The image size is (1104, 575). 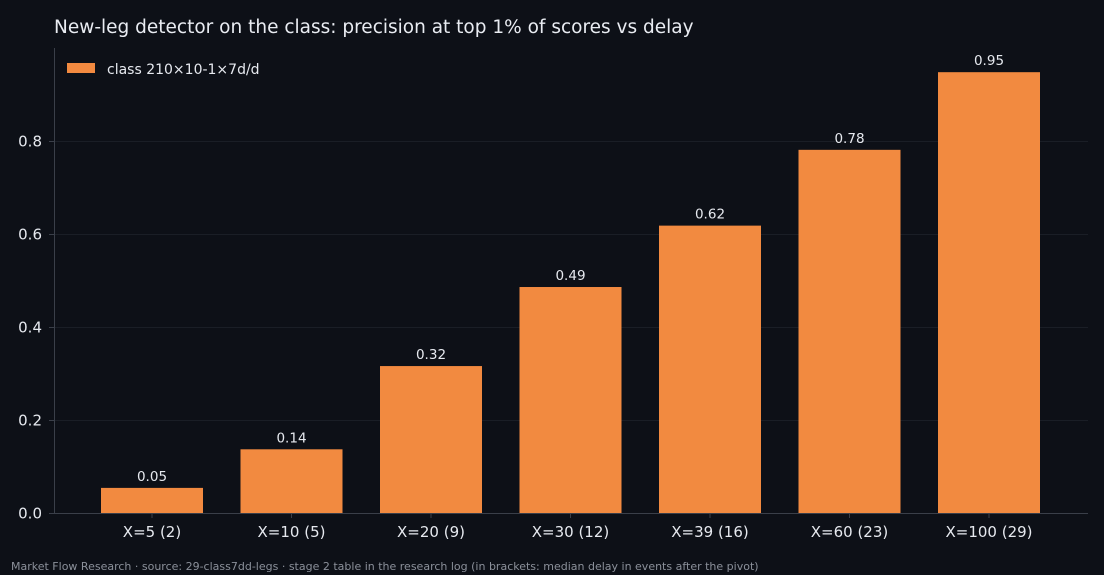 What do you see at coordinates (571, 532) in the screenshot?
I see `x-tick-label: X=30 (12)` at bounding box center [571, 532].